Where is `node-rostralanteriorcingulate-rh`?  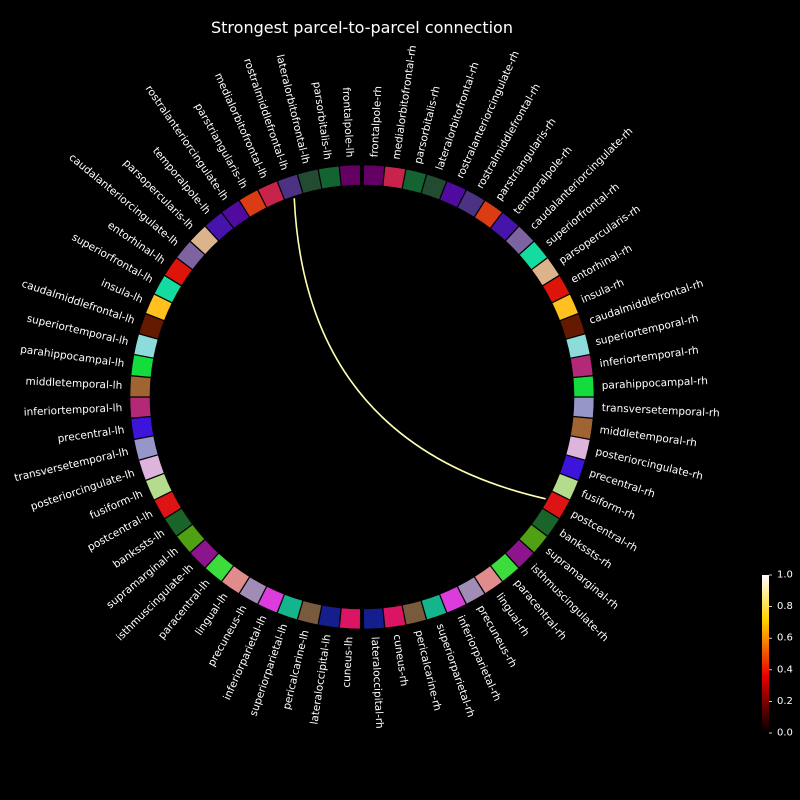 node-rostralanteriorcingulate-rh is located at coordinates (453, 194).